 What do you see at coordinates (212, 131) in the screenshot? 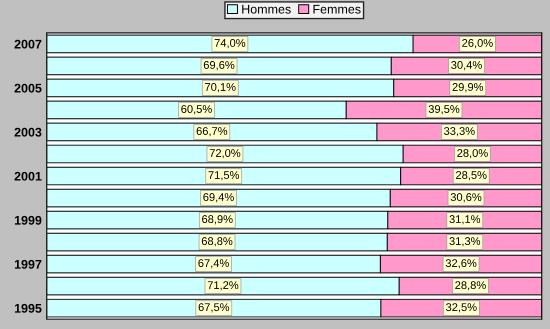
I see `data-label: 66,7%` at bounding box center [212, 131].